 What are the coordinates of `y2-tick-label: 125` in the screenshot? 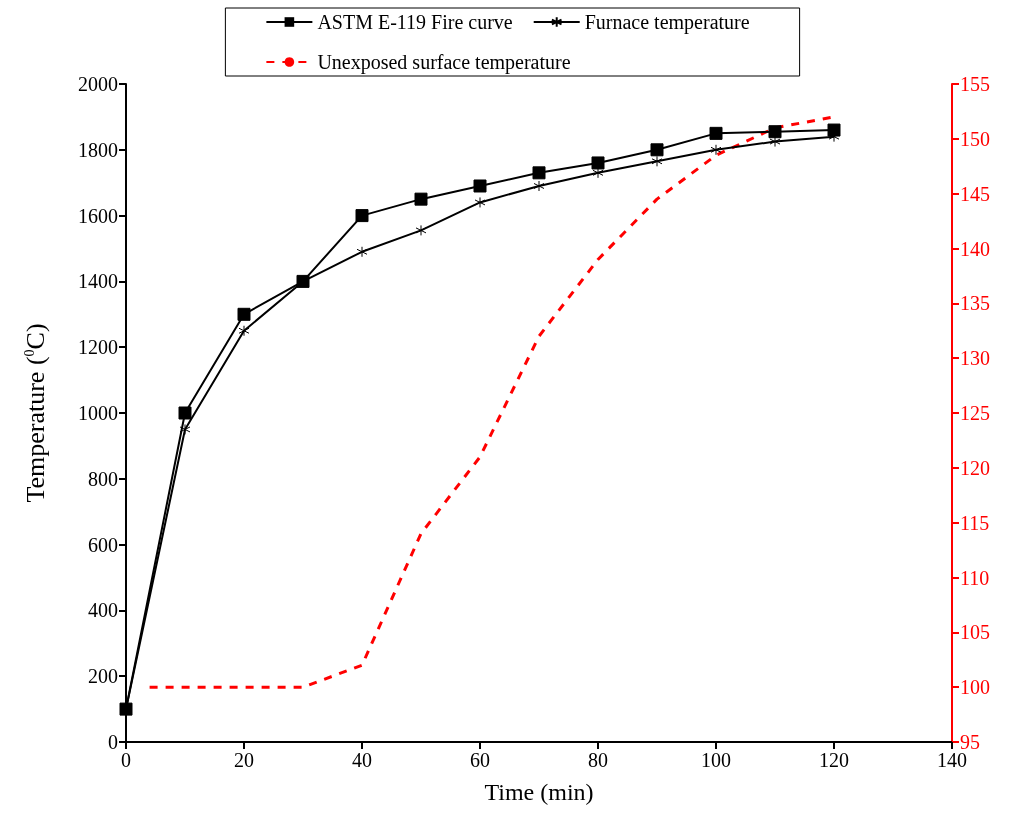 It's located at (975, 413).